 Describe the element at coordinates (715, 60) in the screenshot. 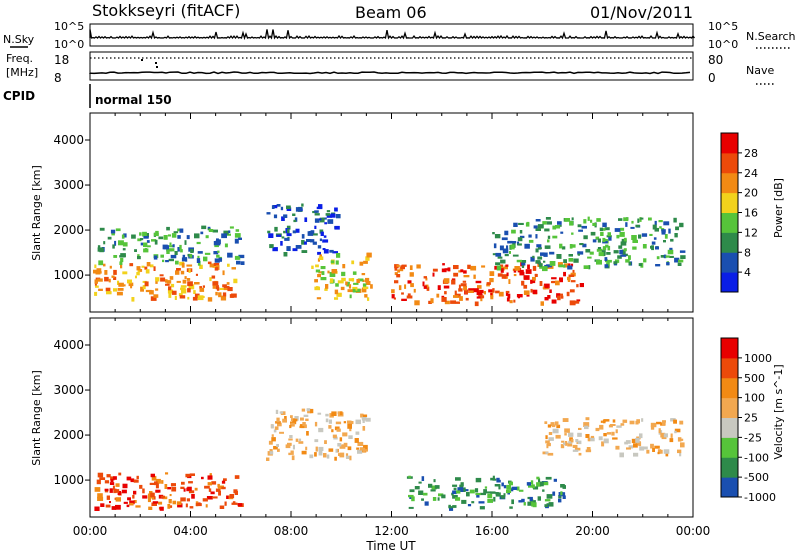

I see `nave-tick-top: 80` at that location.